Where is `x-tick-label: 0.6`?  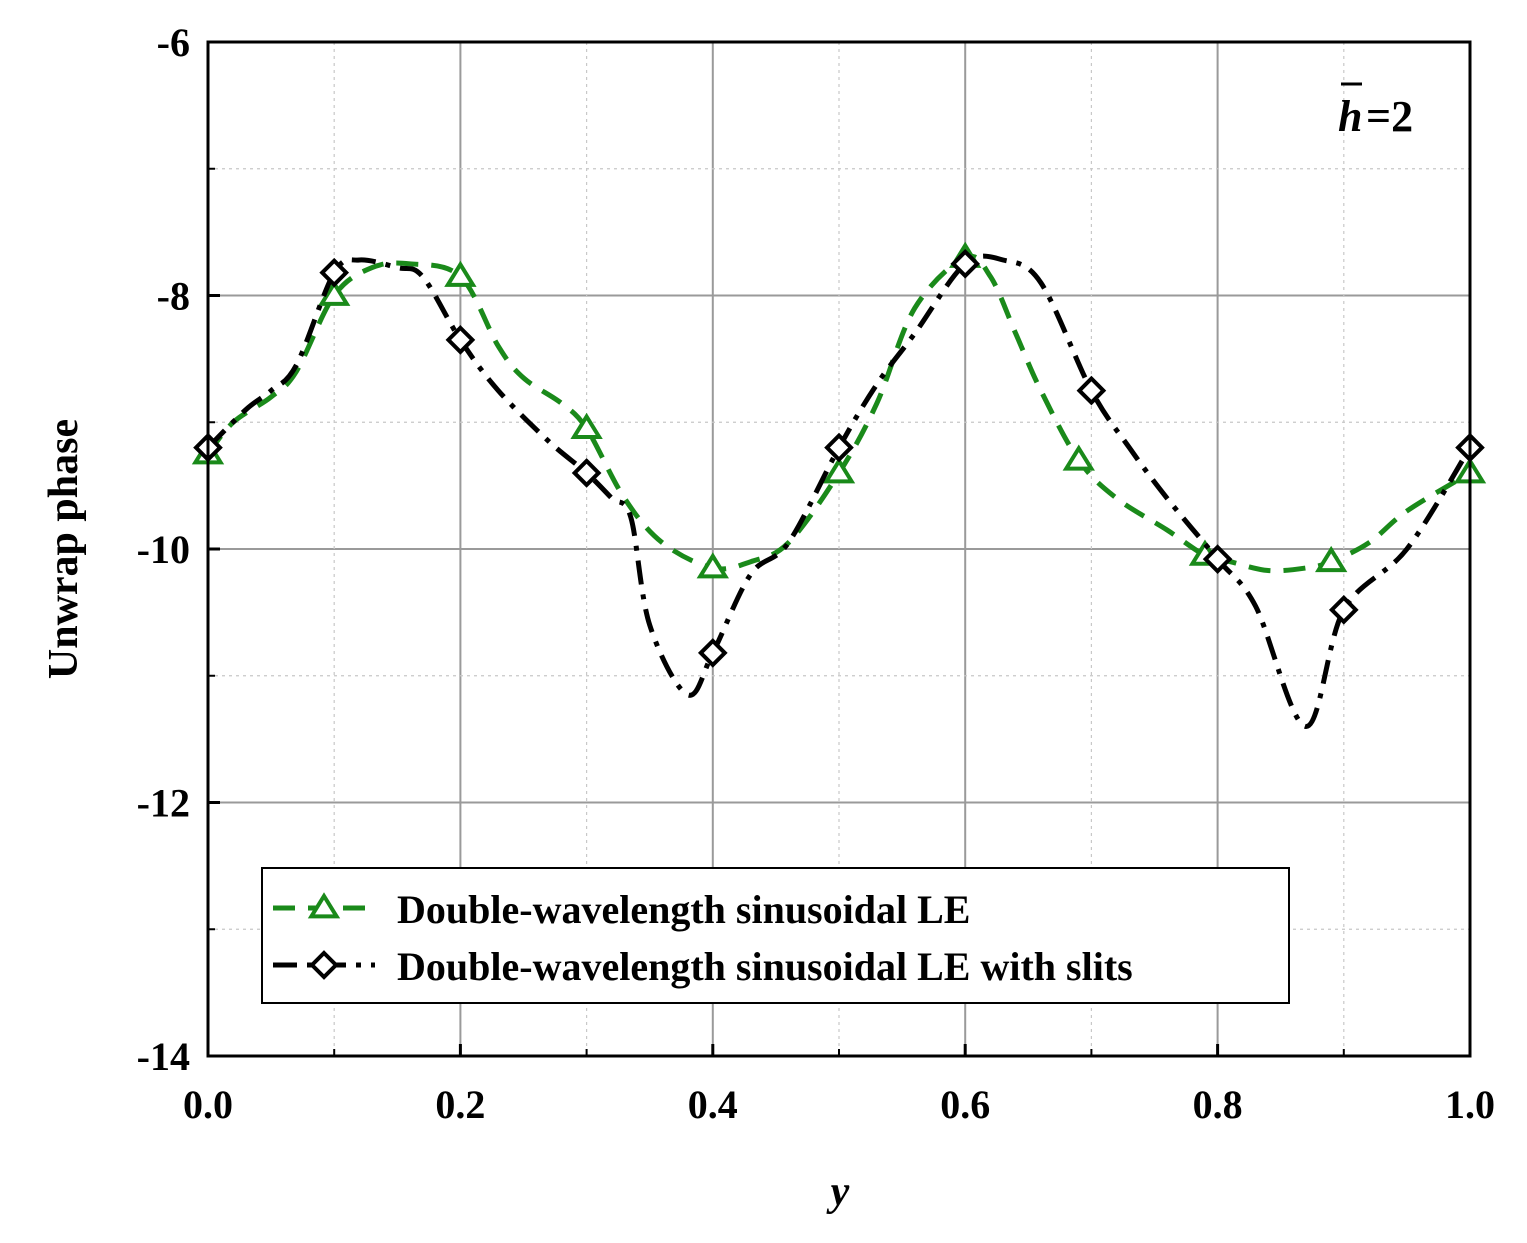
x-tick-label: 0.6 is located at coordinates (965, 1104).